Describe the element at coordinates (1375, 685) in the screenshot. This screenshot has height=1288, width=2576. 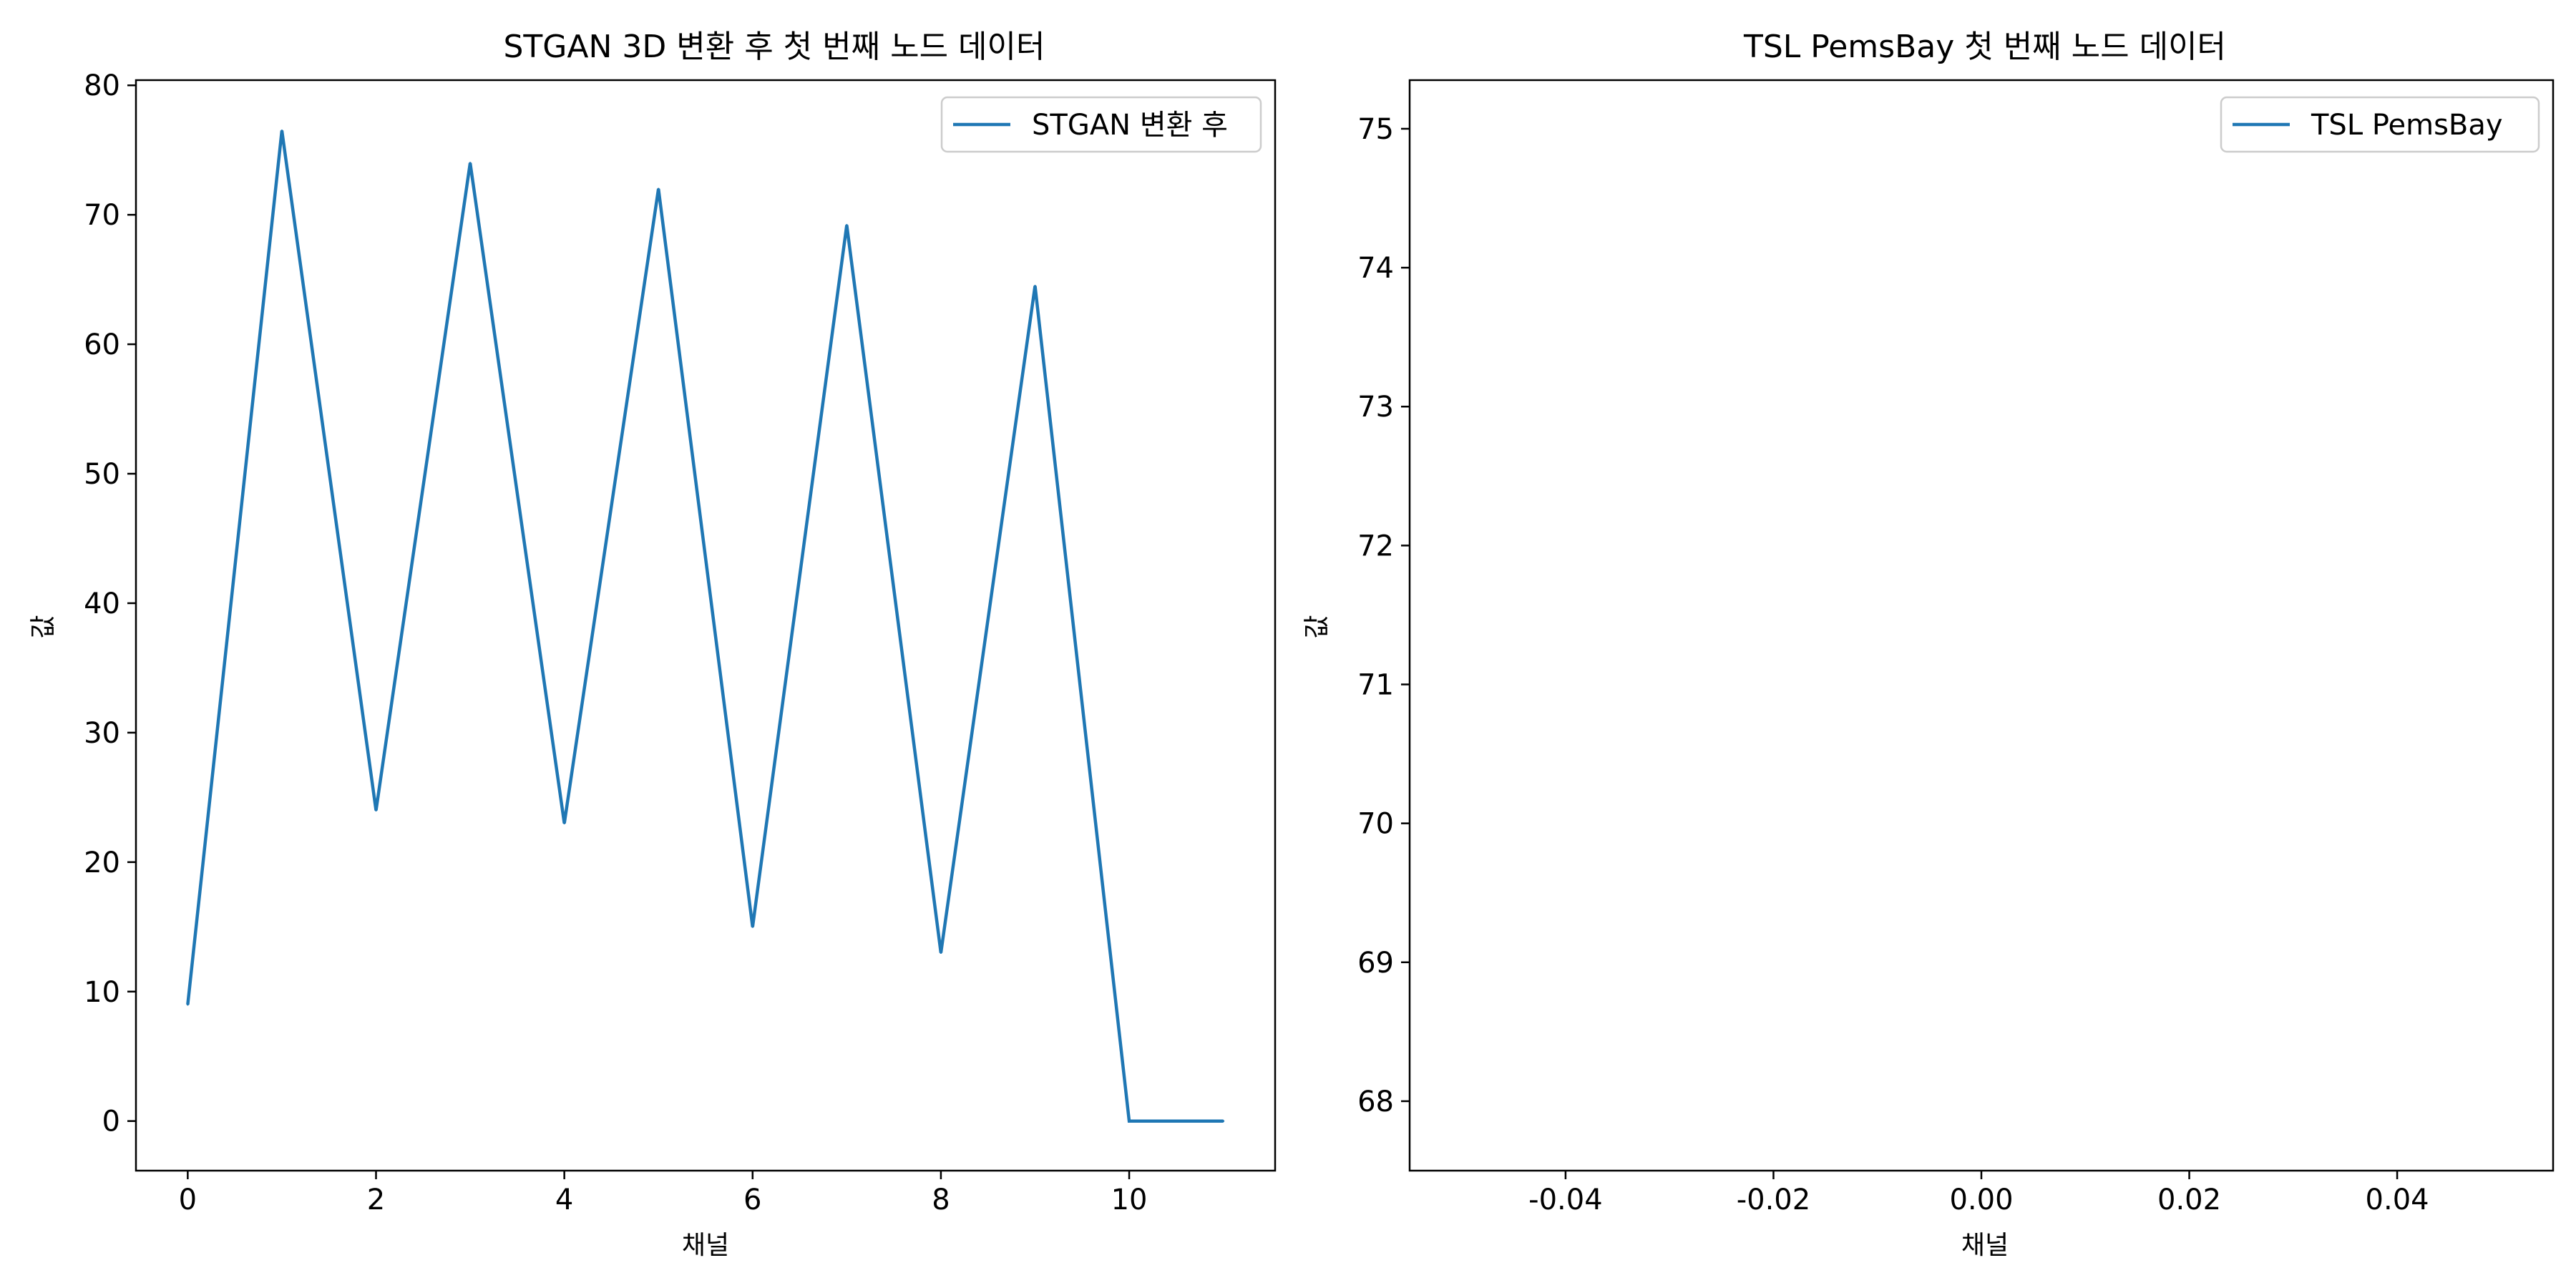
I see `right-chart-y-tick-label: 71` at that location.